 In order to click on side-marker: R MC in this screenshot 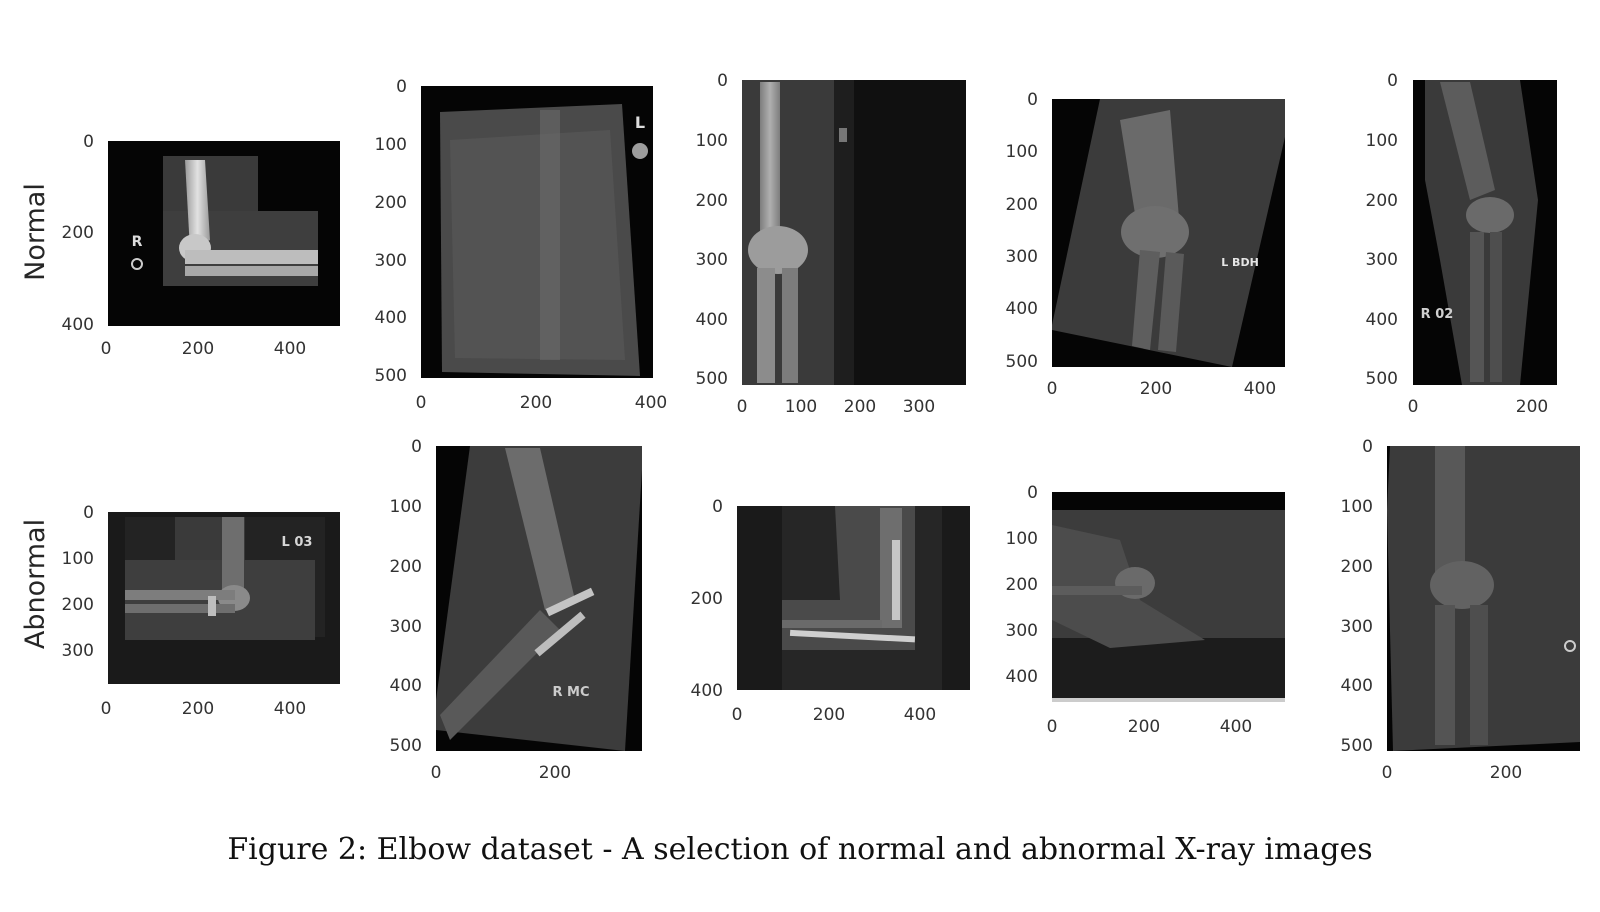, I will do `click(570, 692)`.